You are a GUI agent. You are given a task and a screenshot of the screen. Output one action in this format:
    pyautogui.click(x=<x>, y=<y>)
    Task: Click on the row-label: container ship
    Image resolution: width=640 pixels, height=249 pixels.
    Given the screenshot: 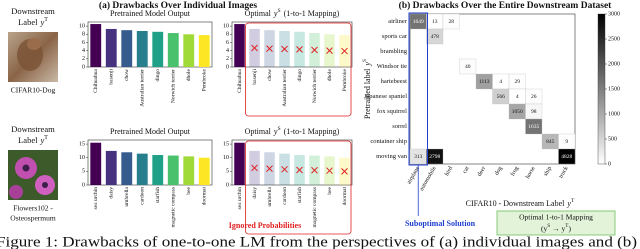 What is the action you would take?
    pyautogui.click(x=388, y=141)
    